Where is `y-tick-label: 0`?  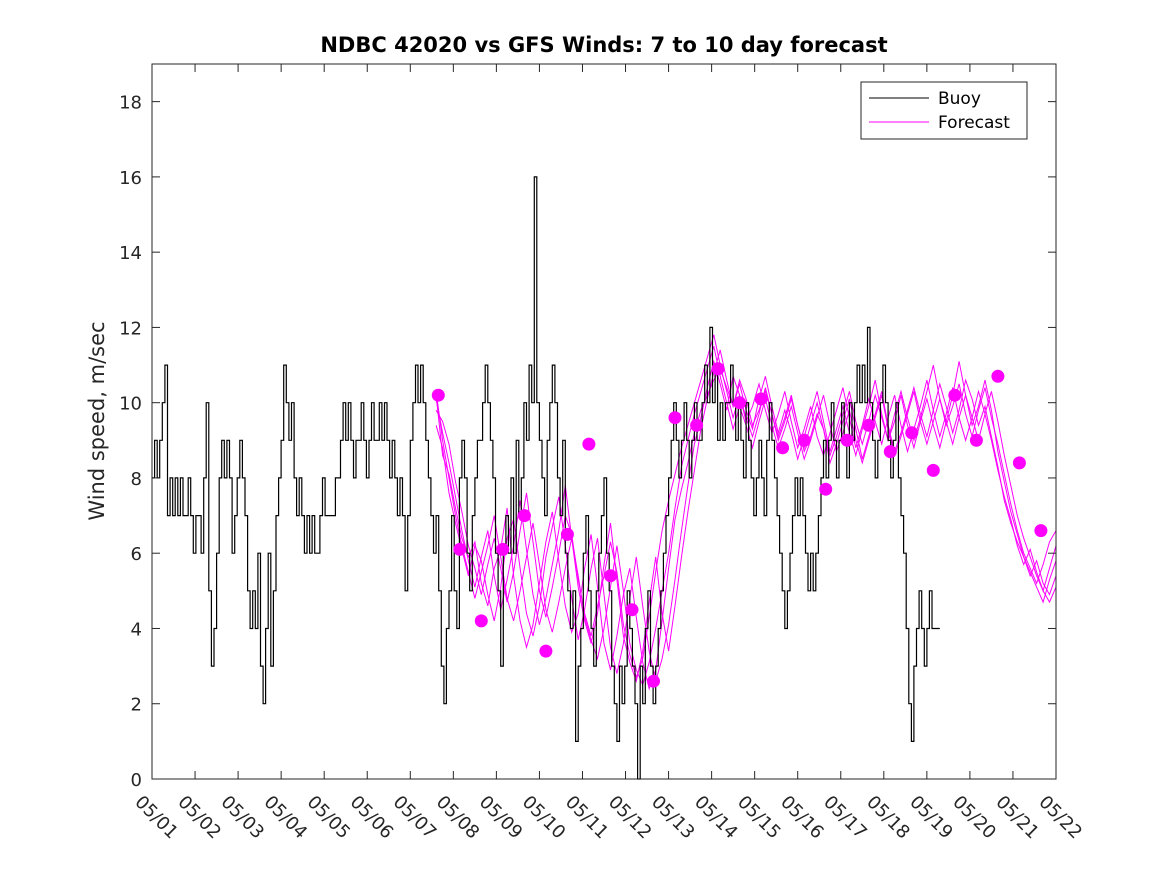
y-tick-label: 0 is located at coordinates (136, 780).